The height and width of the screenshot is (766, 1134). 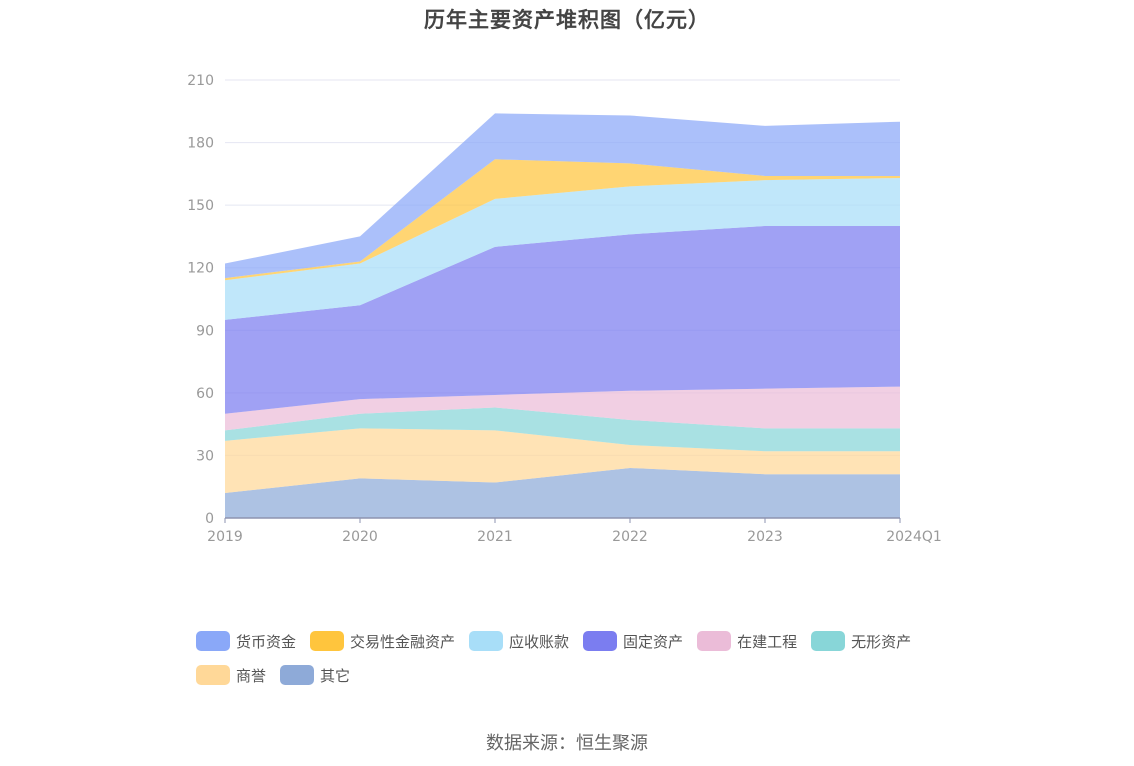 What do you see at coordinates (200, 269) in the screenshot?
I see `y-tick-label: 120` at bounding box center [200, 269].